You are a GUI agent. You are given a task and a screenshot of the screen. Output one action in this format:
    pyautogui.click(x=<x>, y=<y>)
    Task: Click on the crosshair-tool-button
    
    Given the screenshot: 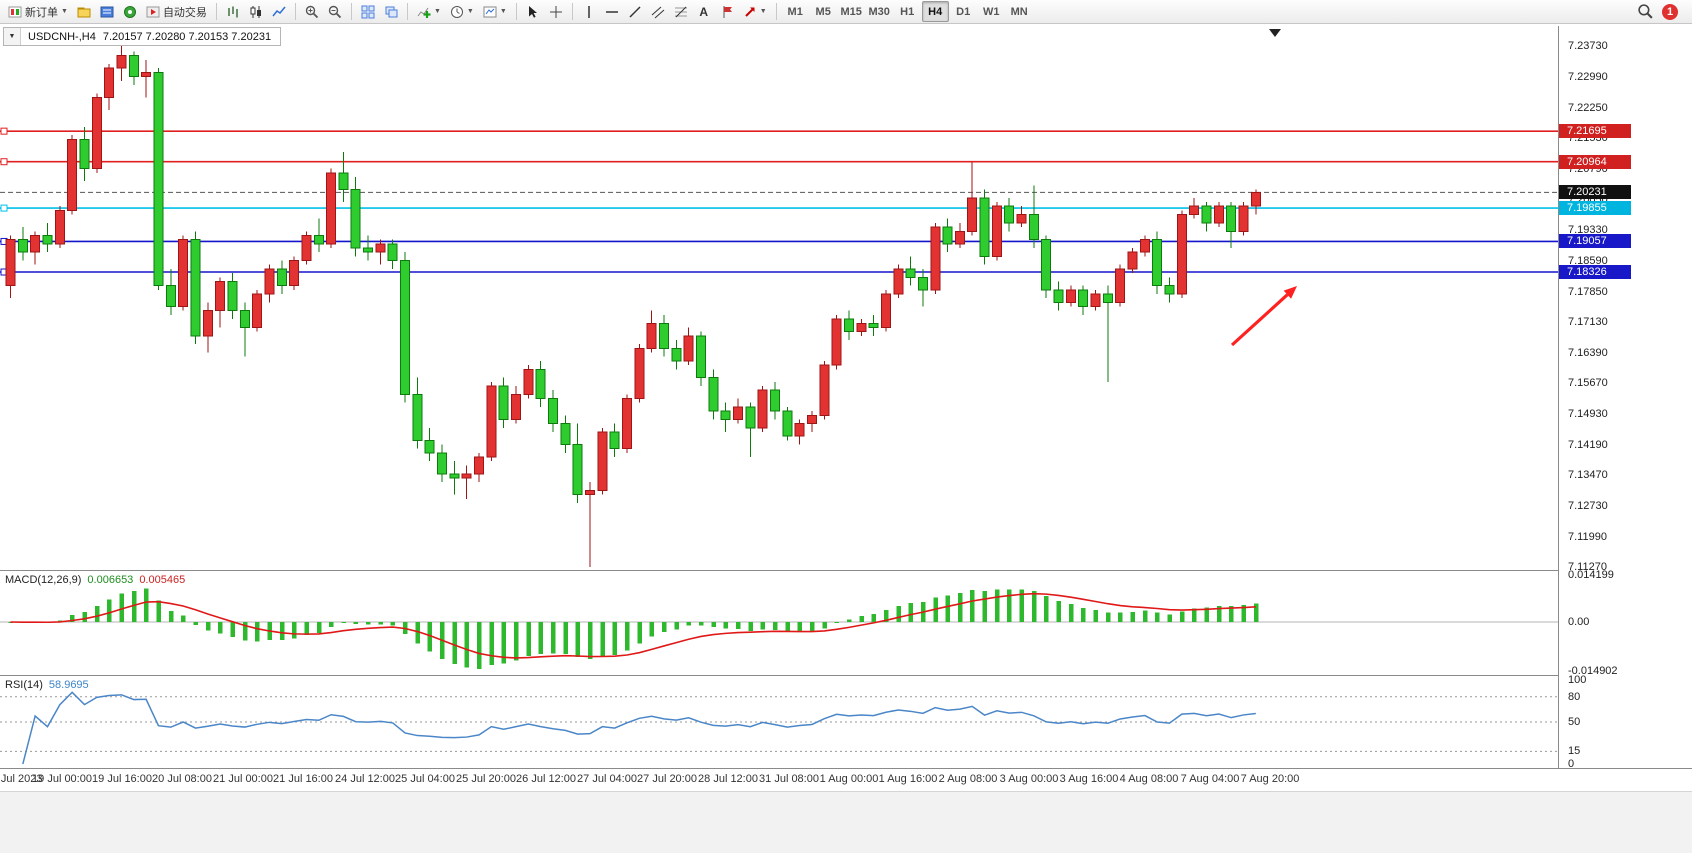 What is the action you would take?
    pyautogui.click(x=556, y=11)
    